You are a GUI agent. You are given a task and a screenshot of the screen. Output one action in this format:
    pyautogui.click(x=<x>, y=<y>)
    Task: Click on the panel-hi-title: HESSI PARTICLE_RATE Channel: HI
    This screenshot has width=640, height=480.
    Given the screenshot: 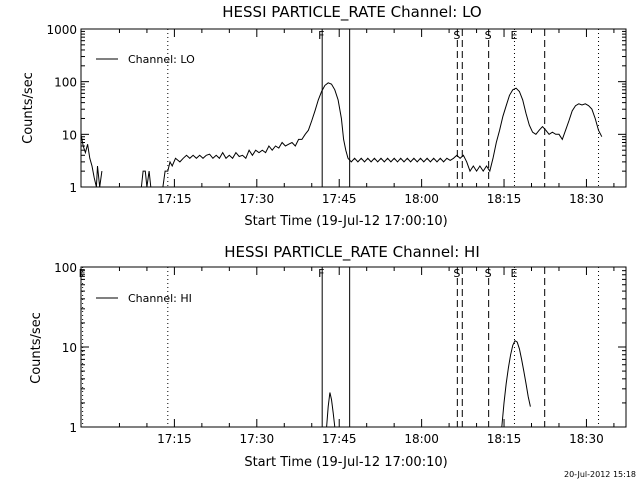 What is the action you would take?
    pyautogui.click(x=352, y=252)
    